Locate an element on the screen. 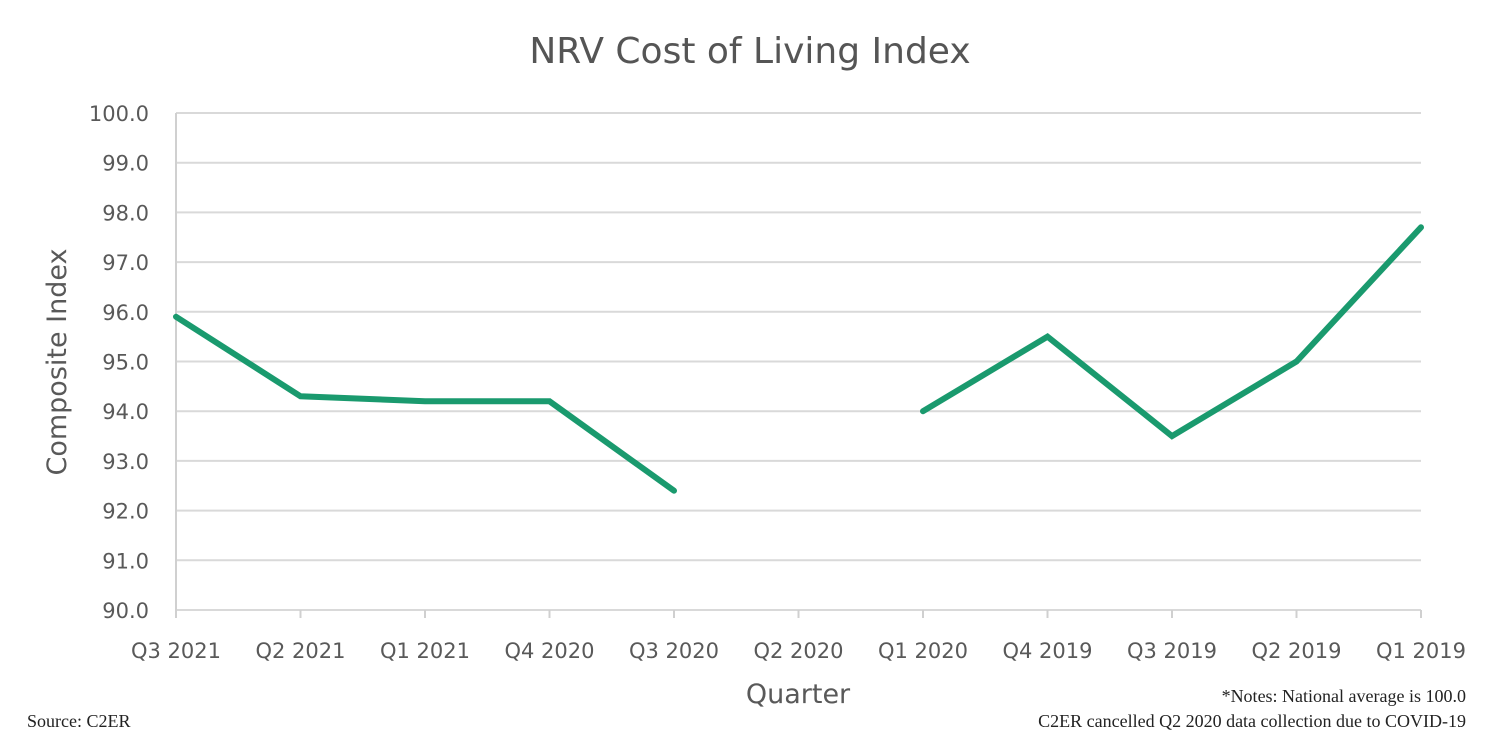 The height and width of the screenshot is (750, 1500). x-tick-label: Q2 2020 is located at coordinates (798, 651).